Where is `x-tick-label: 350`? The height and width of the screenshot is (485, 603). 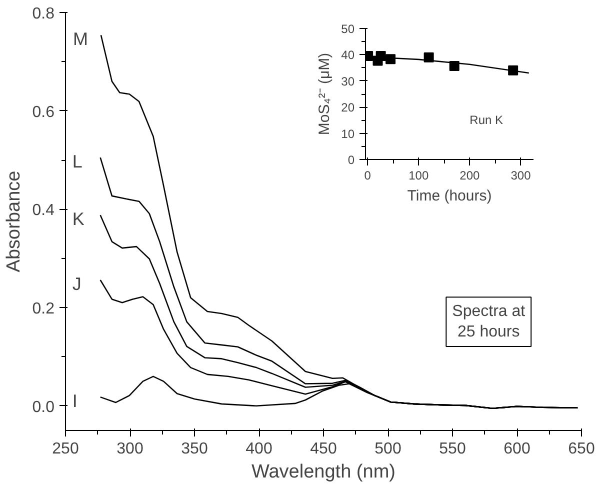
x-tick-label: 350 is located at coordinates (194, 449).